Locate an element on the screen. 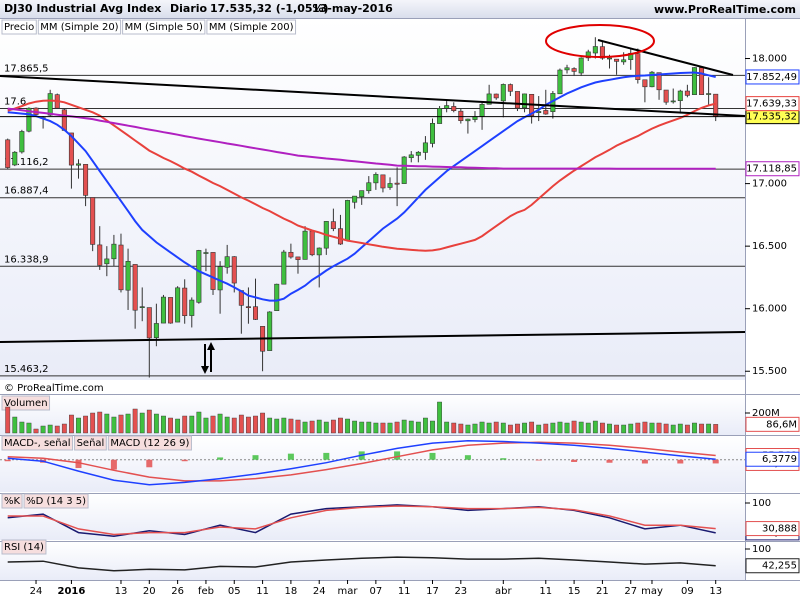 Image resolution: width=800 pixels, height=600 pixels. legend-box is located at coordinates (19, 27).